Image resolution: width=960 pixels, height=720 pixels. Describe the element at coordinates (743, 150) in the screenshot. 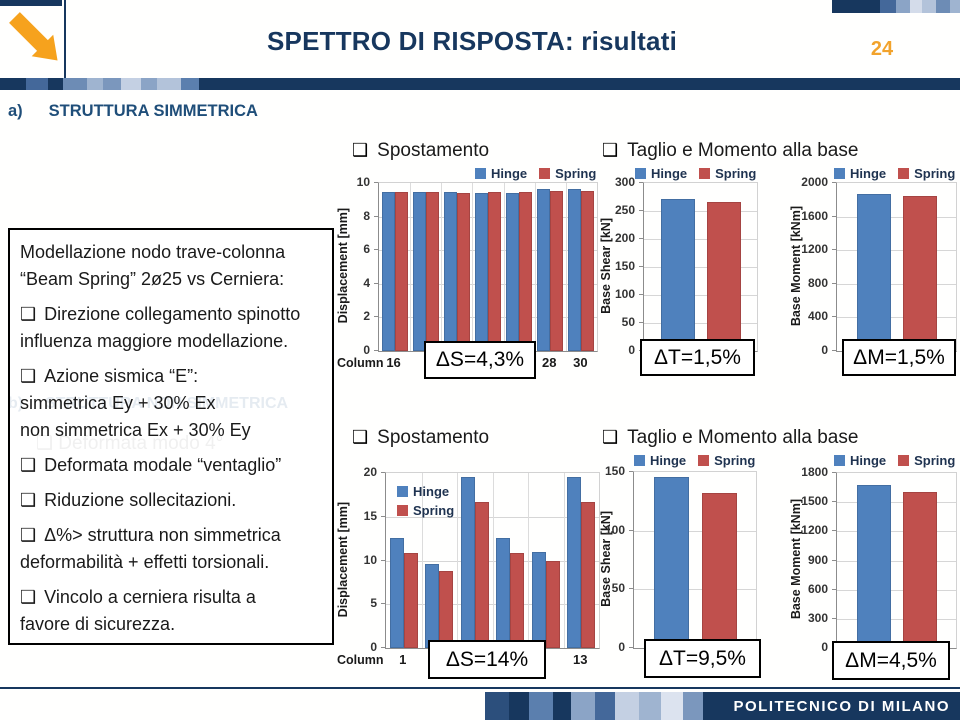

I see `heading-text: Taglio e Momento alla base` at that location.